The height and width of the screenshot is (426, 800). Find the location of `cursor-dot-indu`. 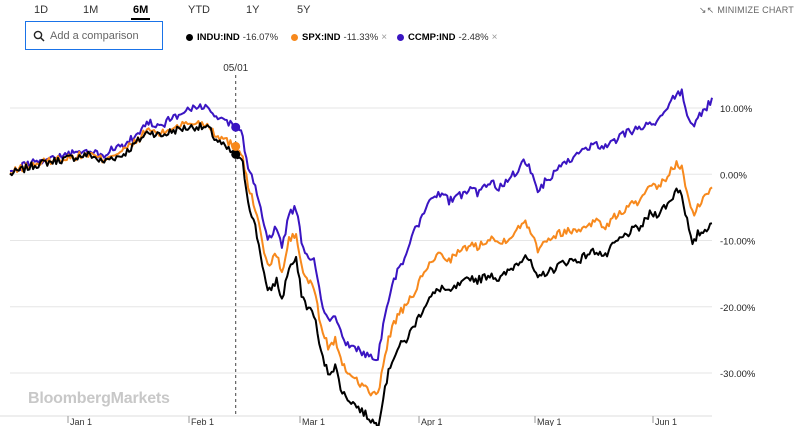

cursor-dot-indu is located at coordinates (236, 154).